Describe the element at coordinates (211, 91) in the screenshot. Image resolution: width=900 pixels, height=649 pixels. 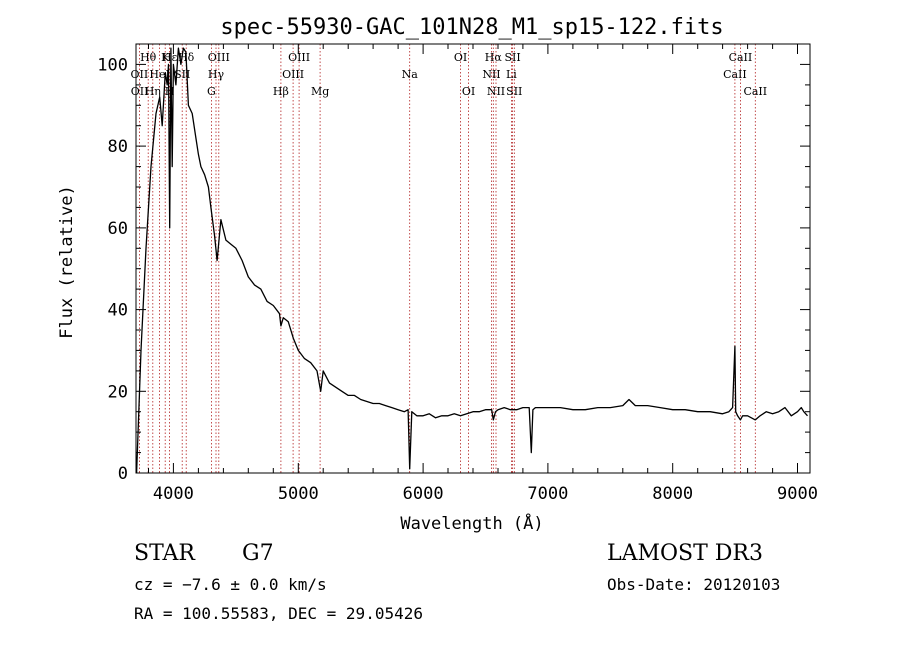
I see `line-label: G` at that location.